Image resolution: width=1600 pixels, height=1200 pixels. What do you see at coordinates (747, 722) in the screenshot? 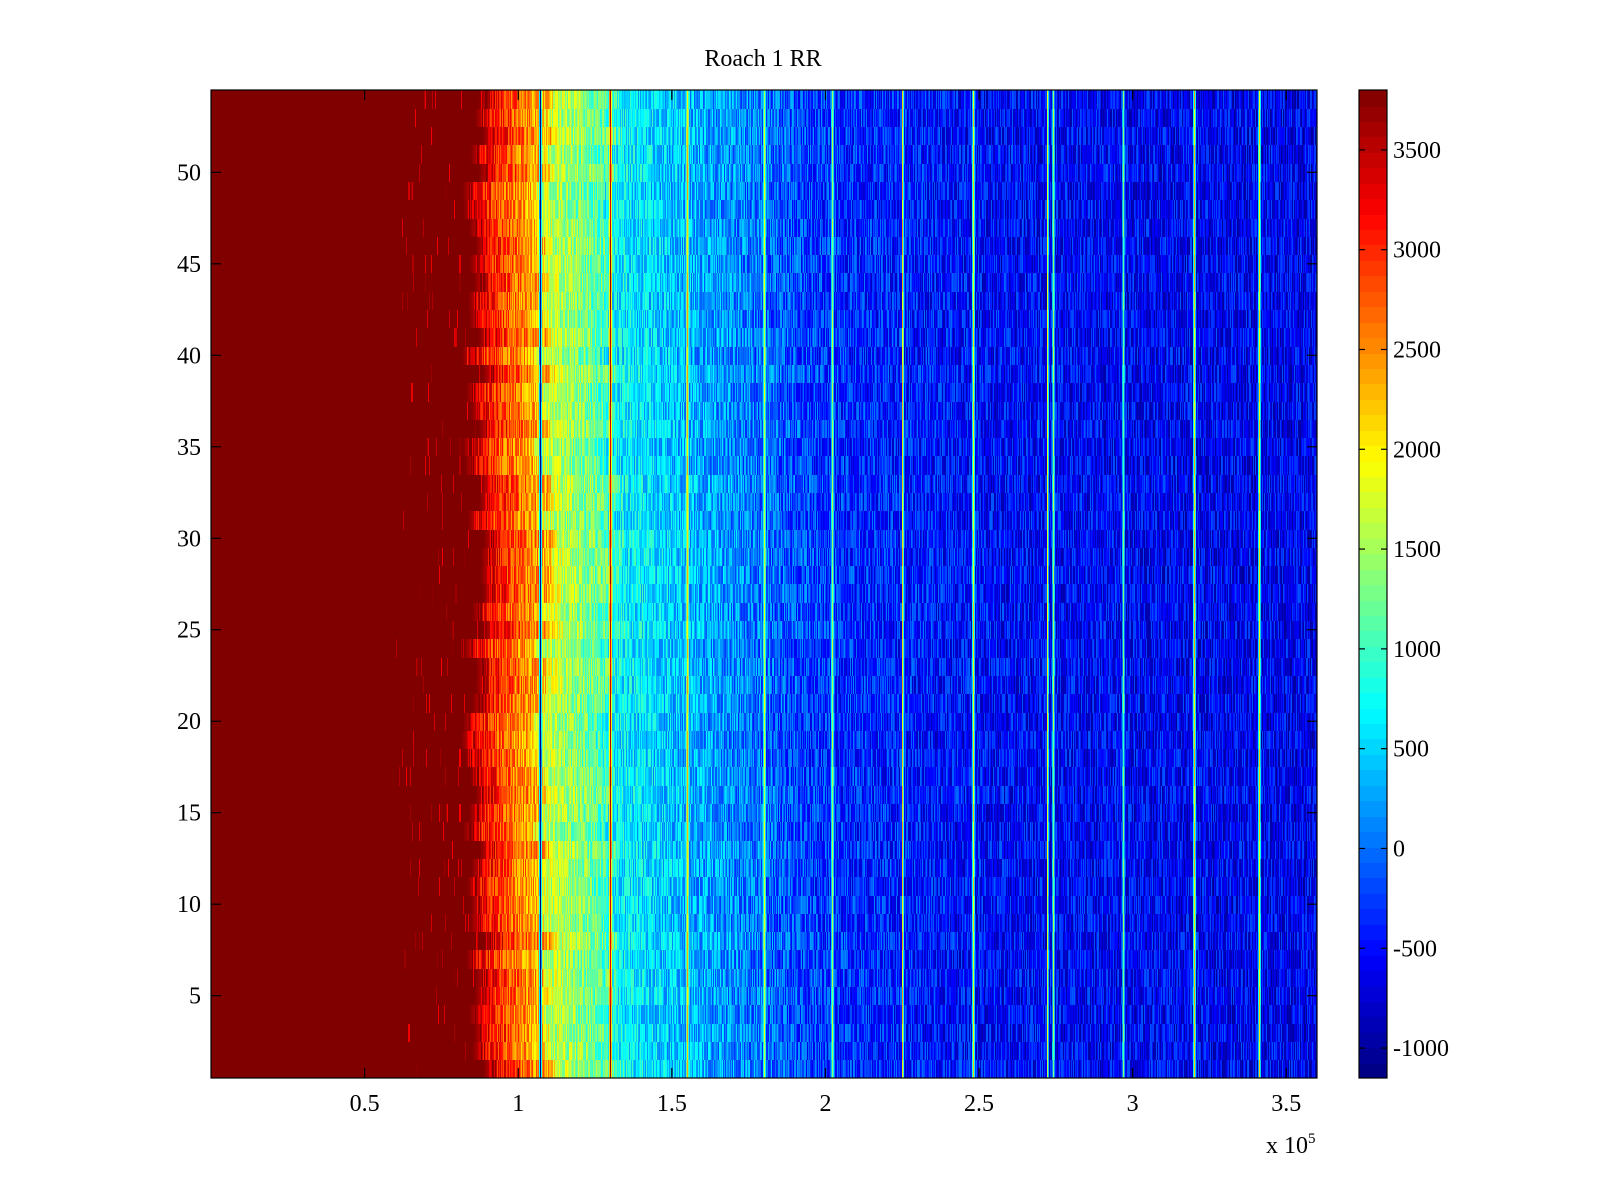
I see `y-tick: 20` at bounding box center [747, 722].